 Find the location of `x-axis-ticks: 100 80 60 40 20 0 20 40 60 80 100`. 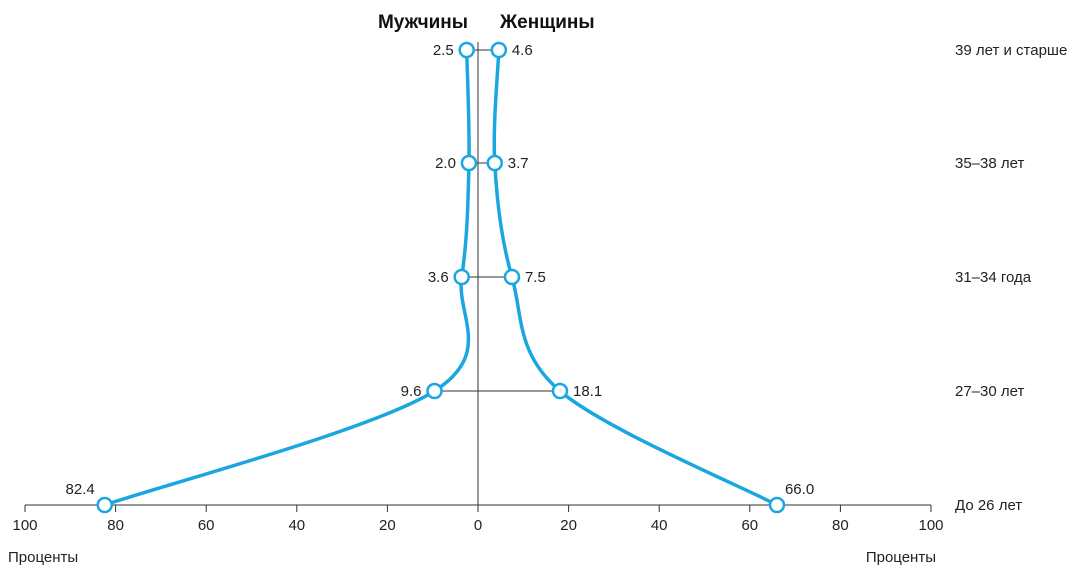

x-axis-ticks: 100 80 60 40 20 0 20 40 60 80 100 is located at coordinates (478, 519).